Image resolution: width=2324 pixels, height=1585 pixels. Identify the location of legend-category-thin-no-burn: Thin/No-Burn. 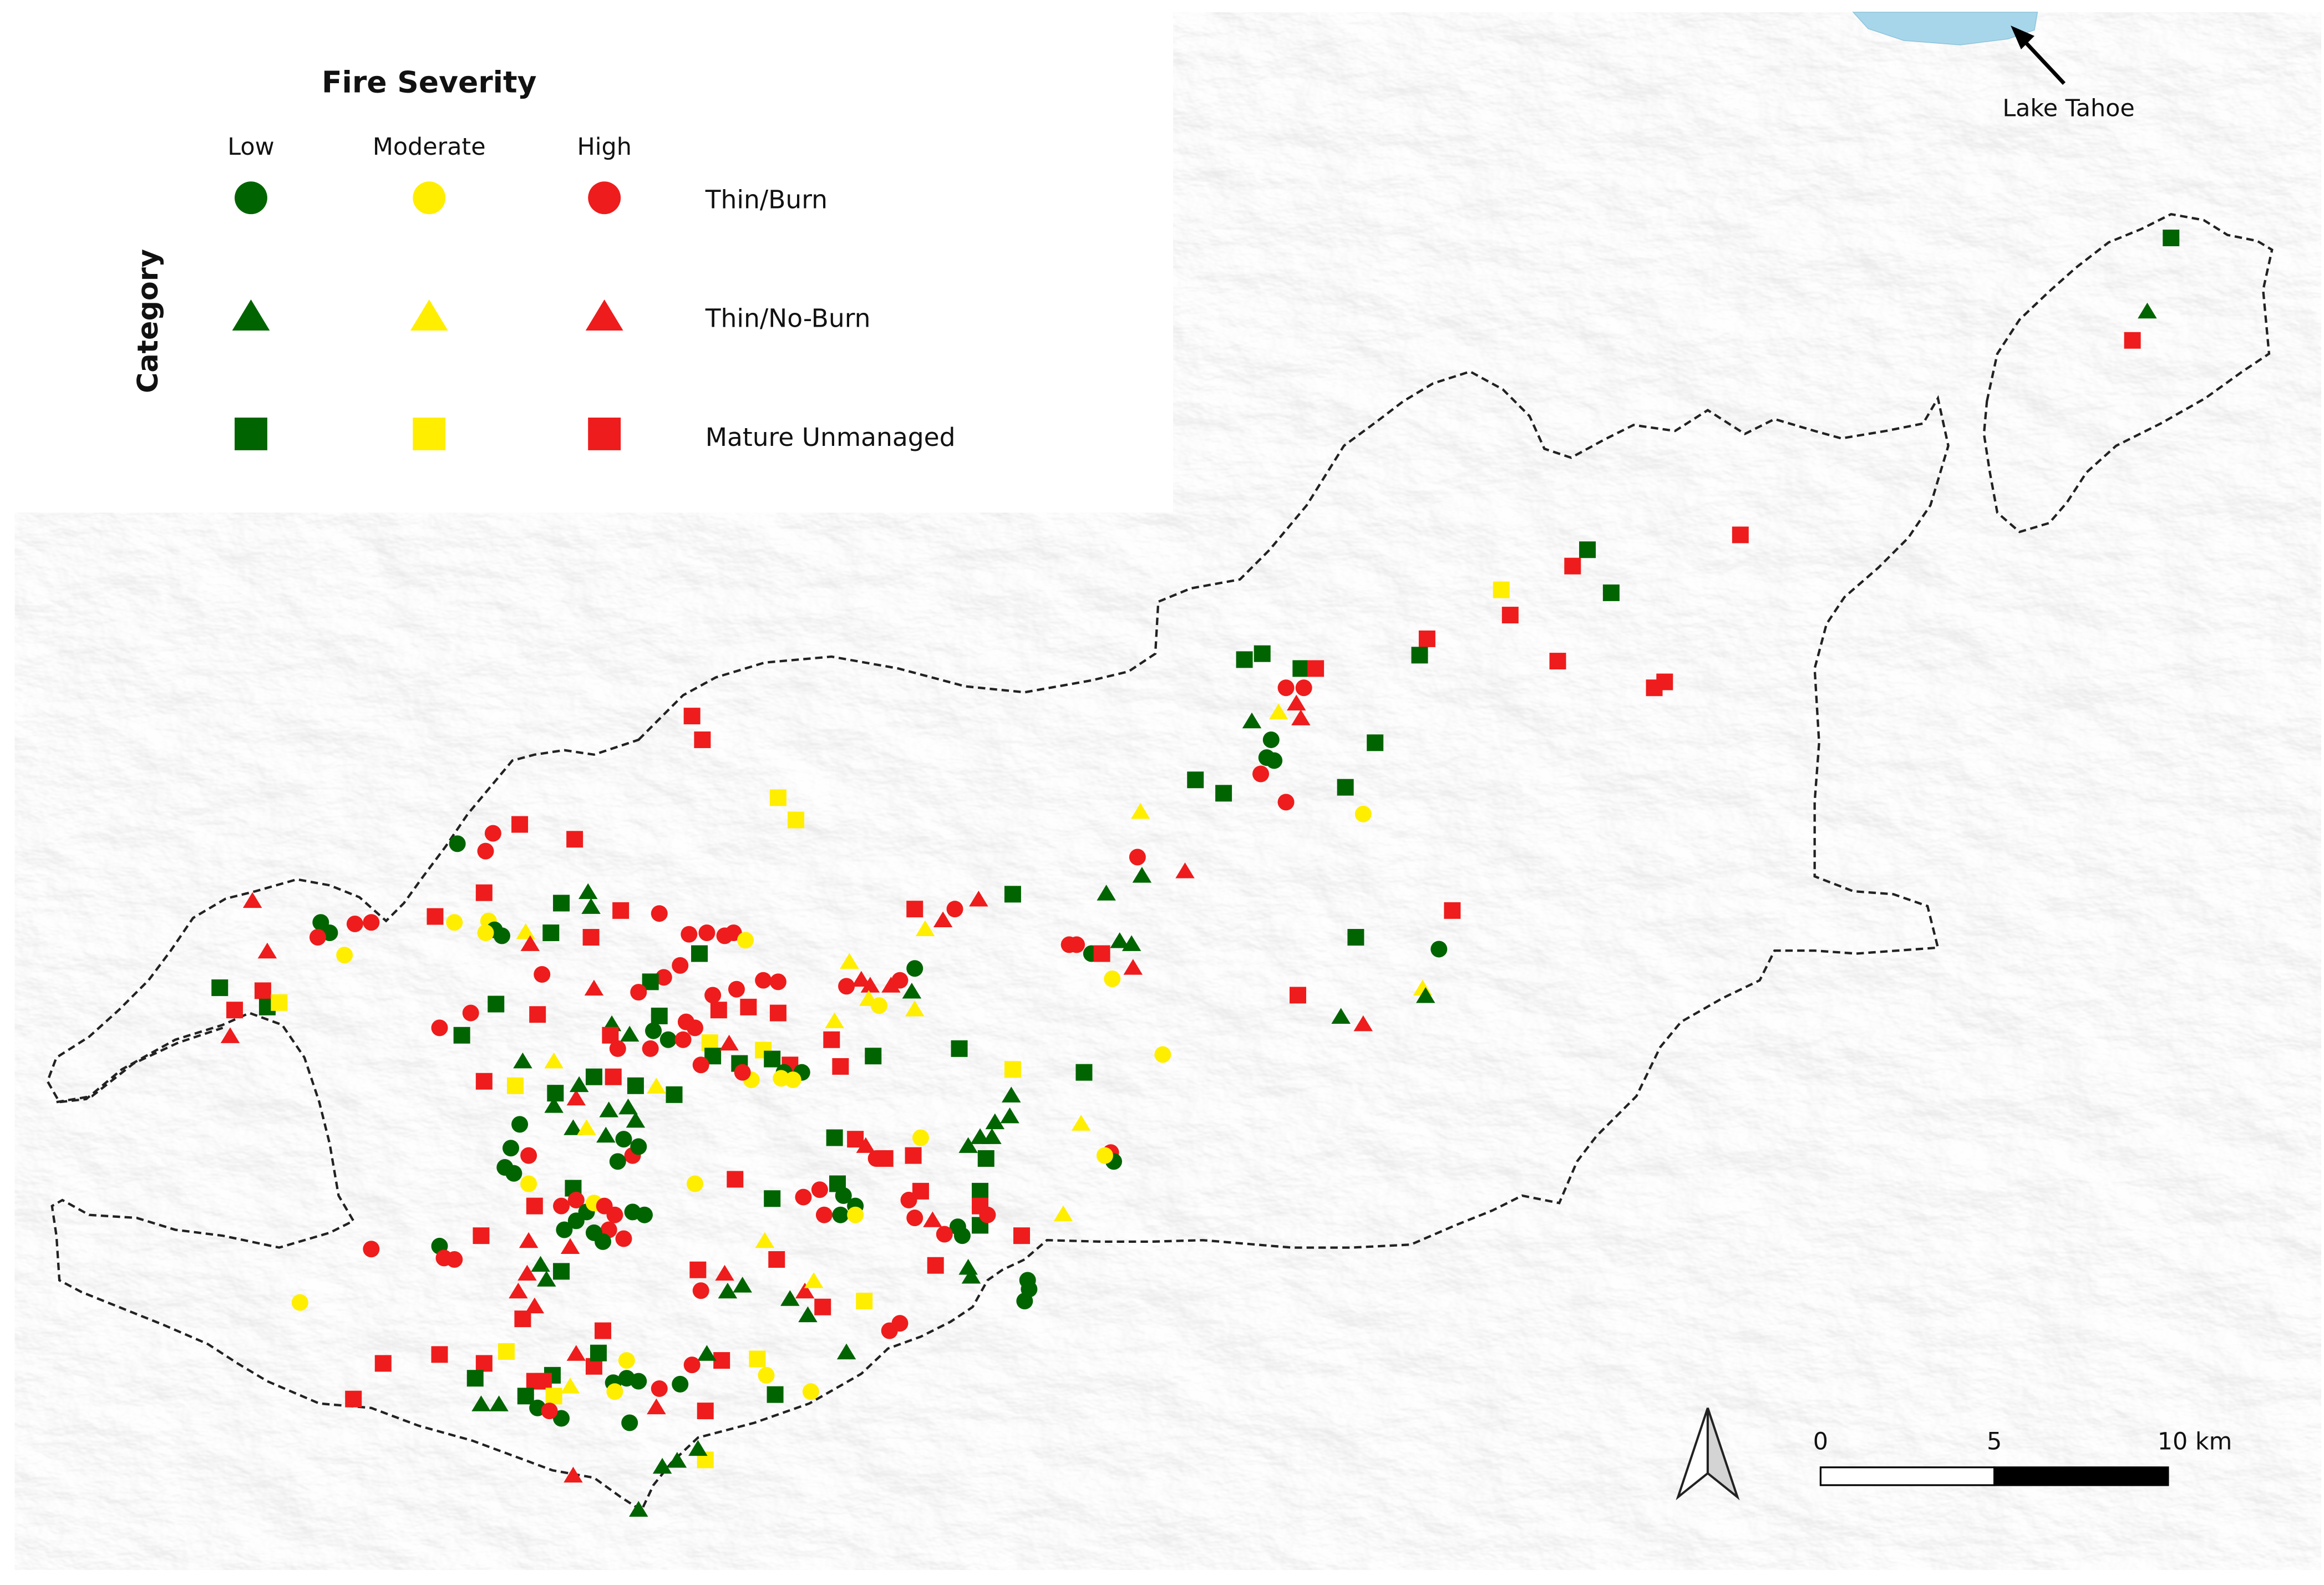
(788, 318).